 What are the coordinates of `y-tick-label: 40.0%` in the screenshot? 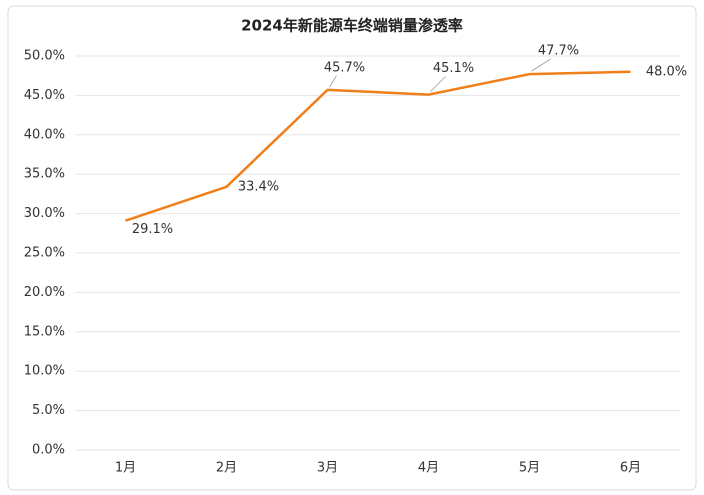 It's located at (44, 134).